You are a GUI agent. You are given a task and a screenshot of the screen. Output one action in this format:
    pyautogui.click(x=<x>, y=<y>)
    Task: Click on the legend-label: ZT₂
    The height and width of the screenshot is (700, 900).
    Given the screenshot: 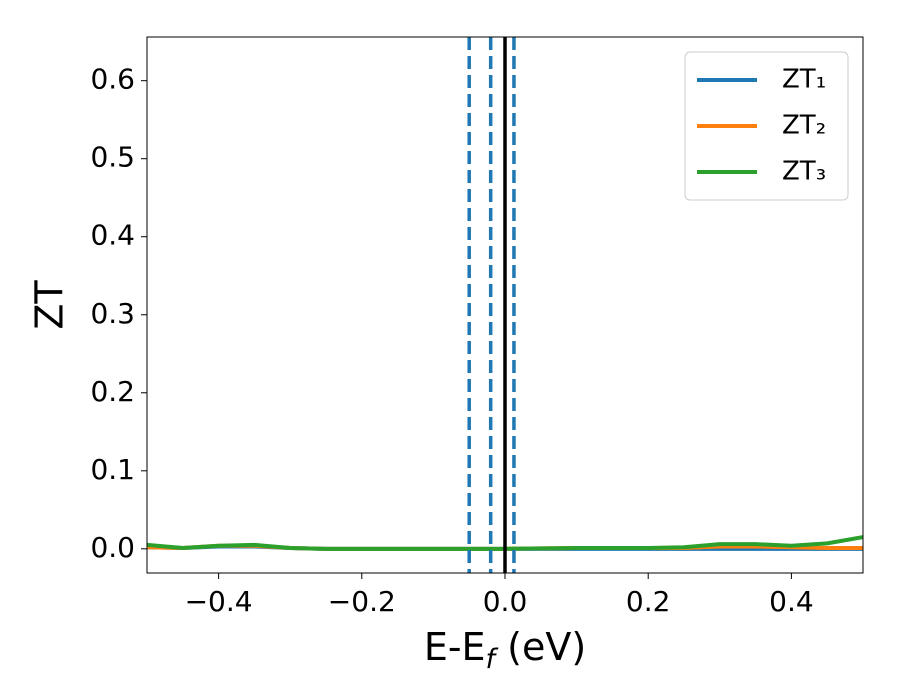 What is the action you would take?
    pyautogui.click(x=804, y=126)
    